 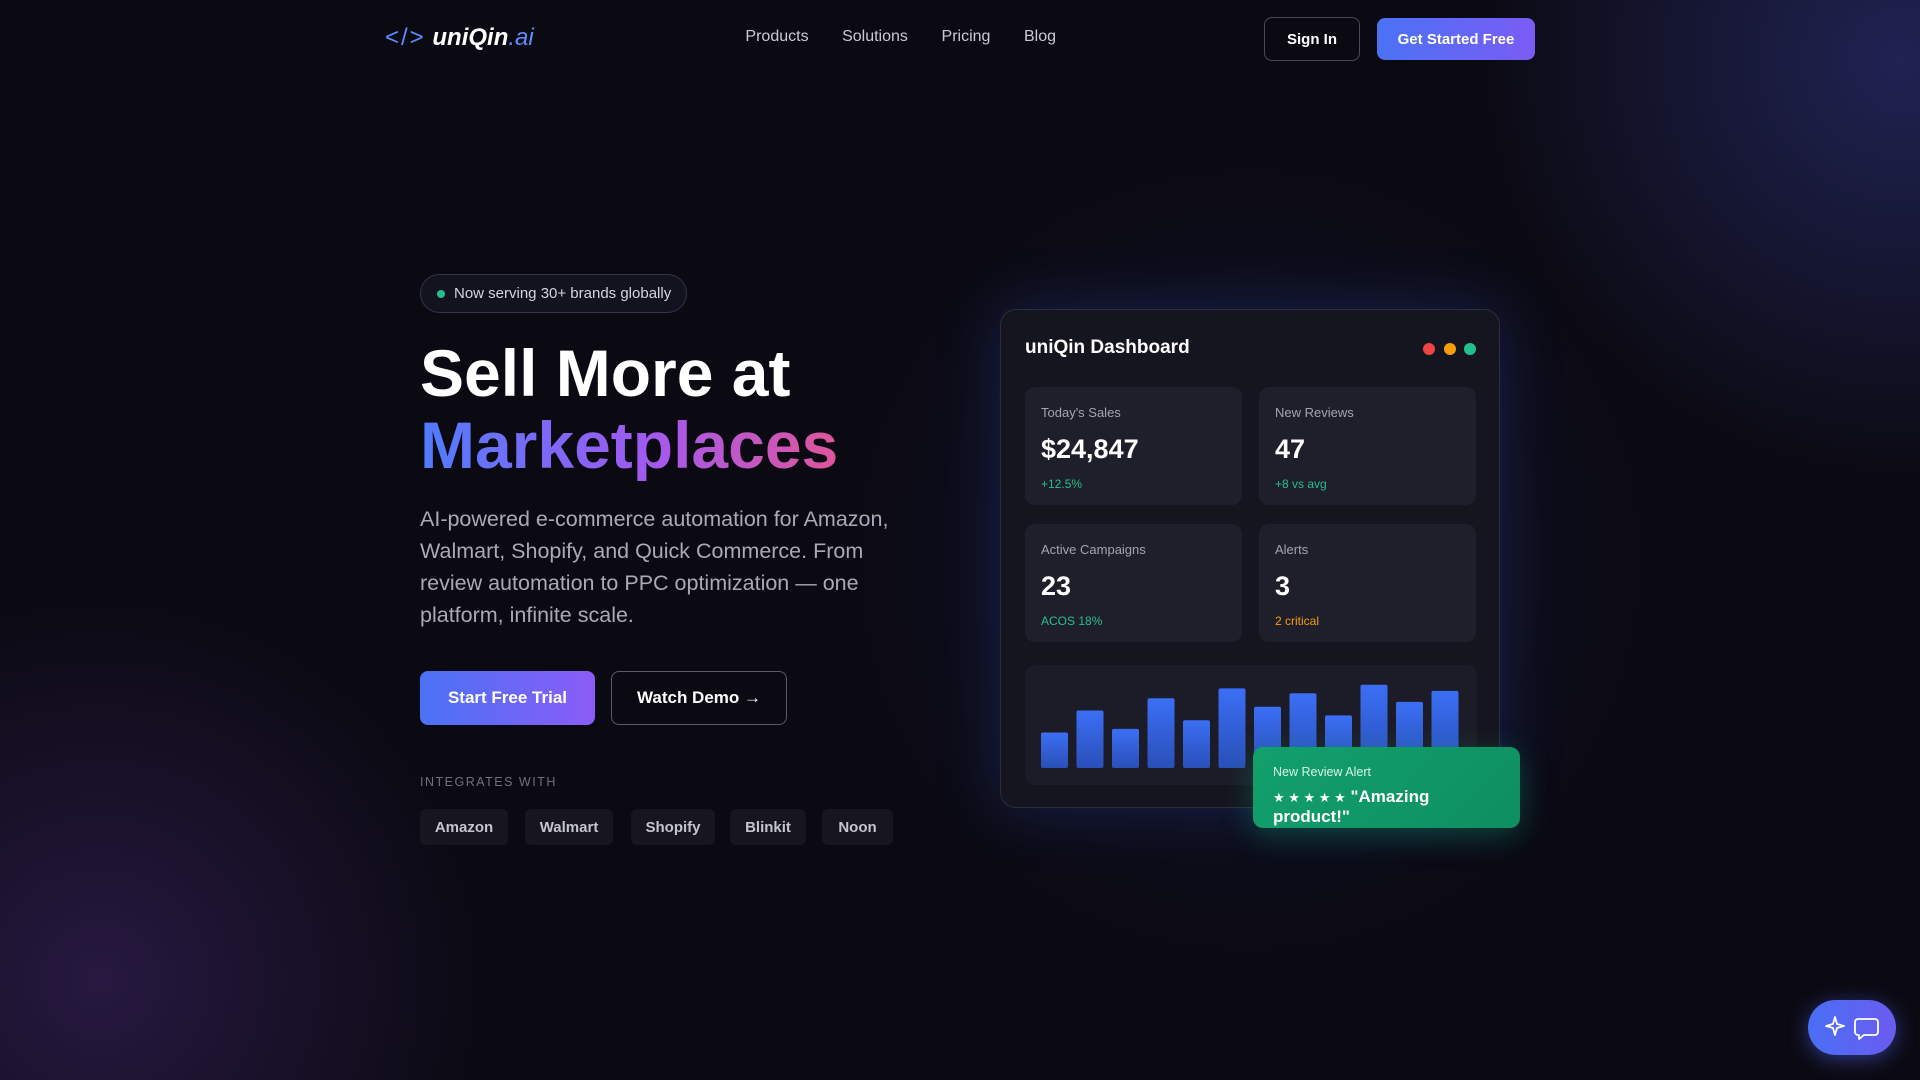 I want to click on stat-note: +8 vs avg, so click(x=1301, y=484).